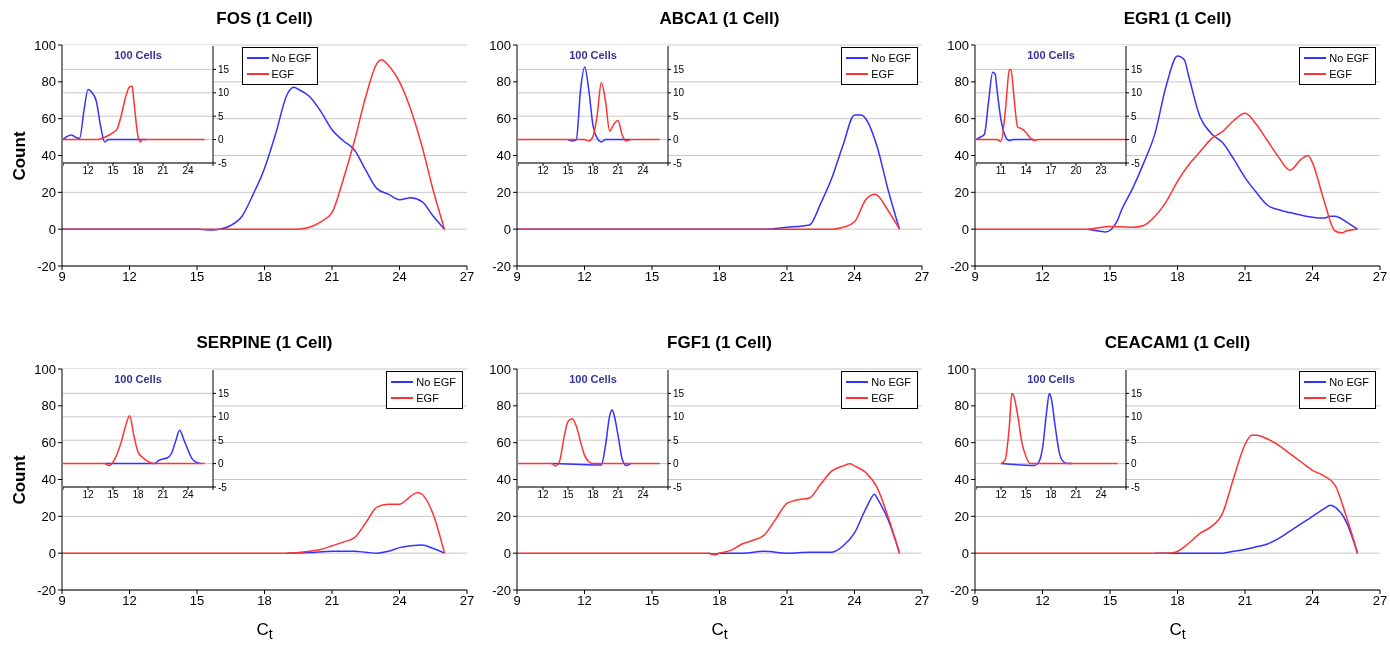  Describe the element at coordinates (1177, 343) in the screenshot. I see `chart-title: CEACAM1 (1 Cell)` at that location.